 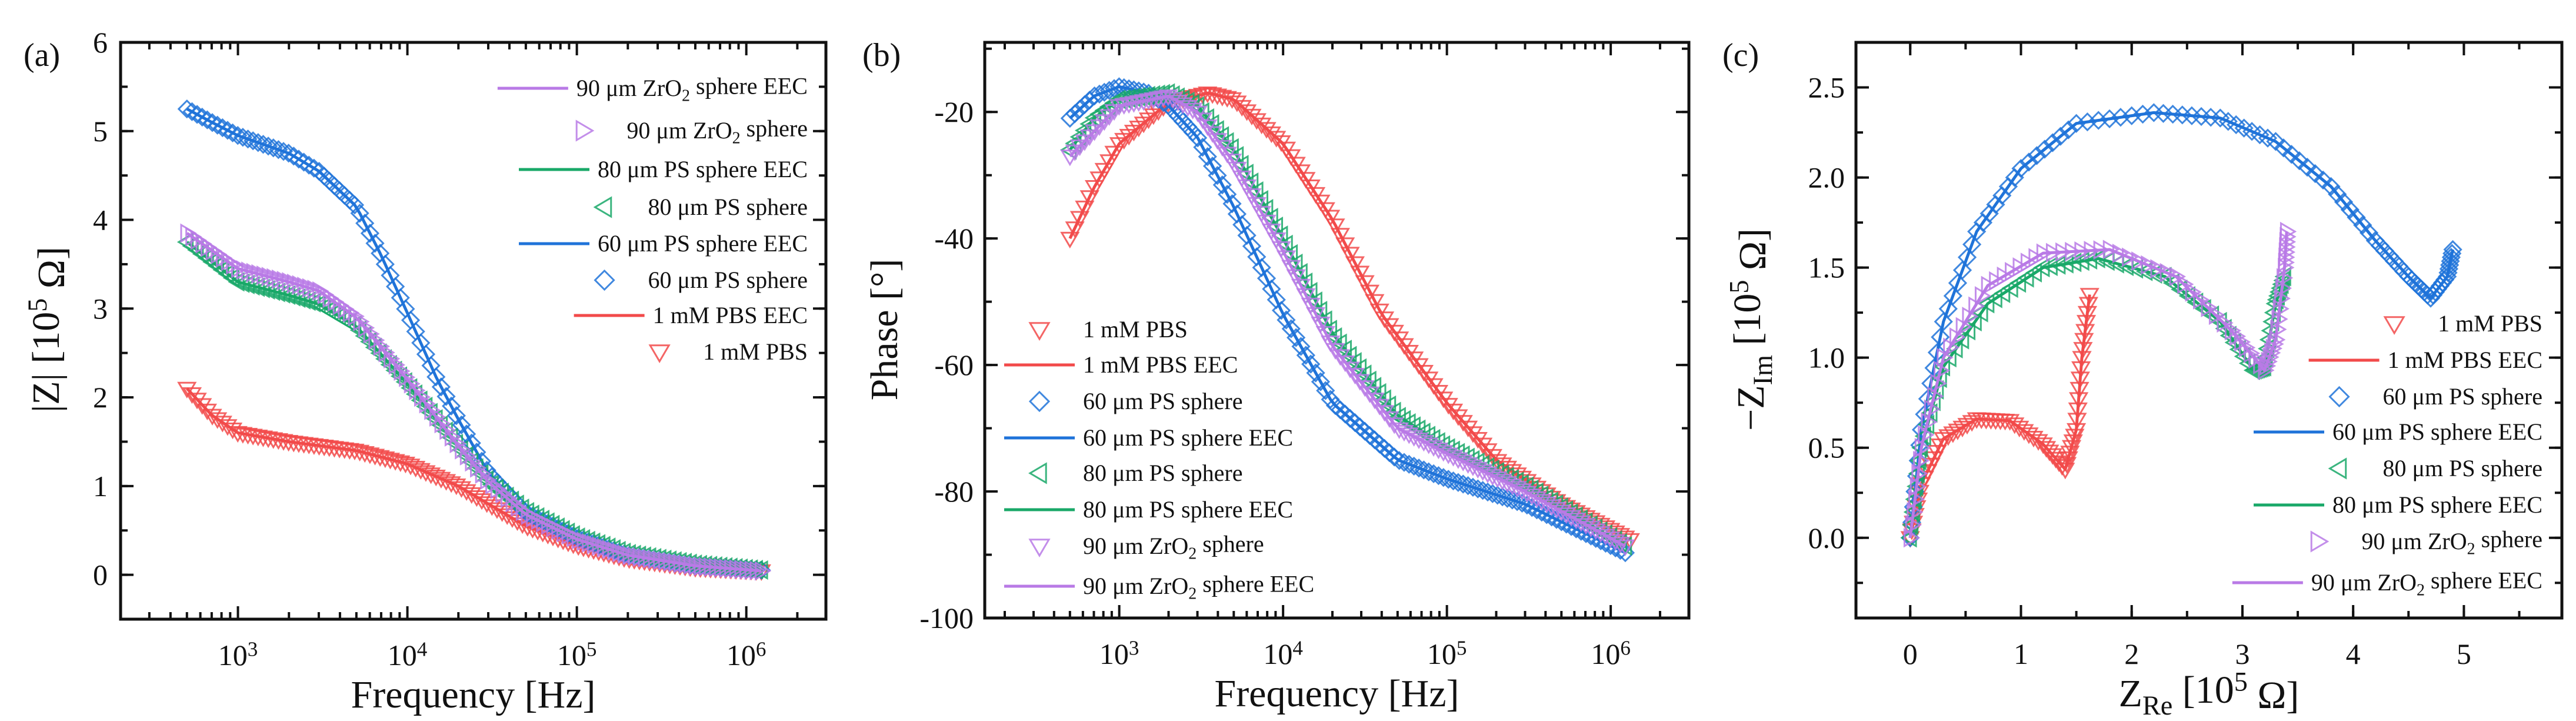 What do you see at coordinates (101, 131) in the screenshot?
I see `y-tick-label: 5` at bounding box center [101, 131].